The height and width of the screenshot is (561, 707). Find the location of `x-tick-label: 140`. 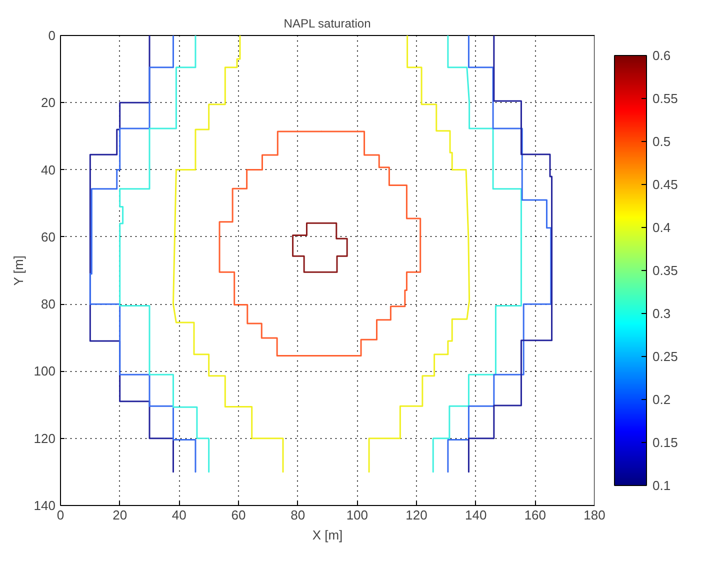

x-tick-label: 140 is located at coordinates (475, 515).